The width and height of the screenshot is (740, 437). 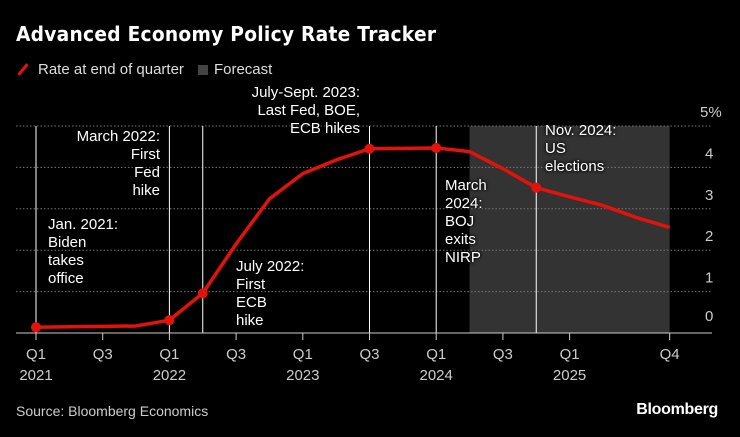 I want to click on source-note: Source: Bloomberg Economics, so click(x=112, y=411).